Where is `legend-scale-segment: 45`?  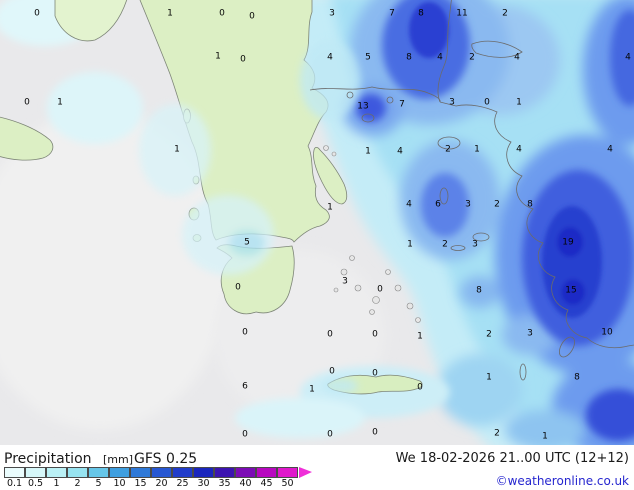
legend-scale-segment: 45 is located at coordinates (266, 478).